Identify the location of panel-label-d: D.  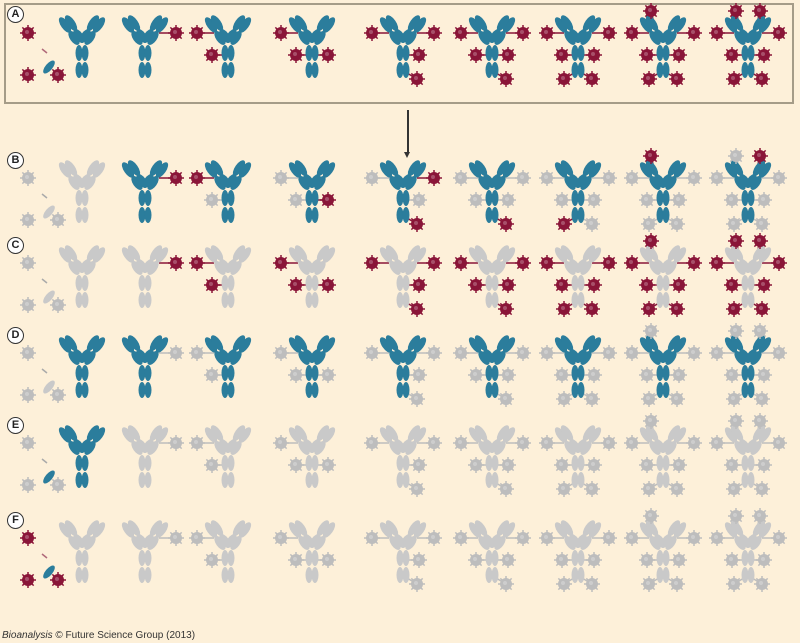
(15, 335).